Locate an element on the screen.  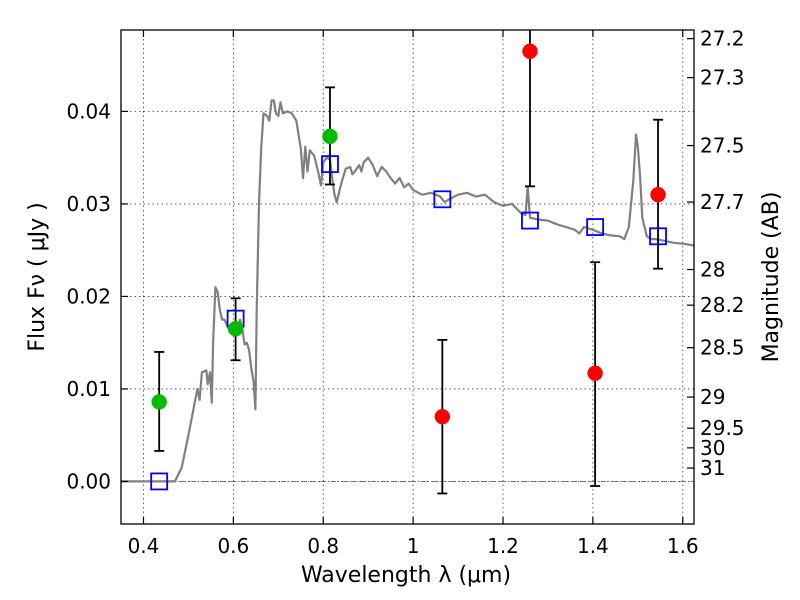
x-tick-label: 0.6 is located at coordinates (233, 546).